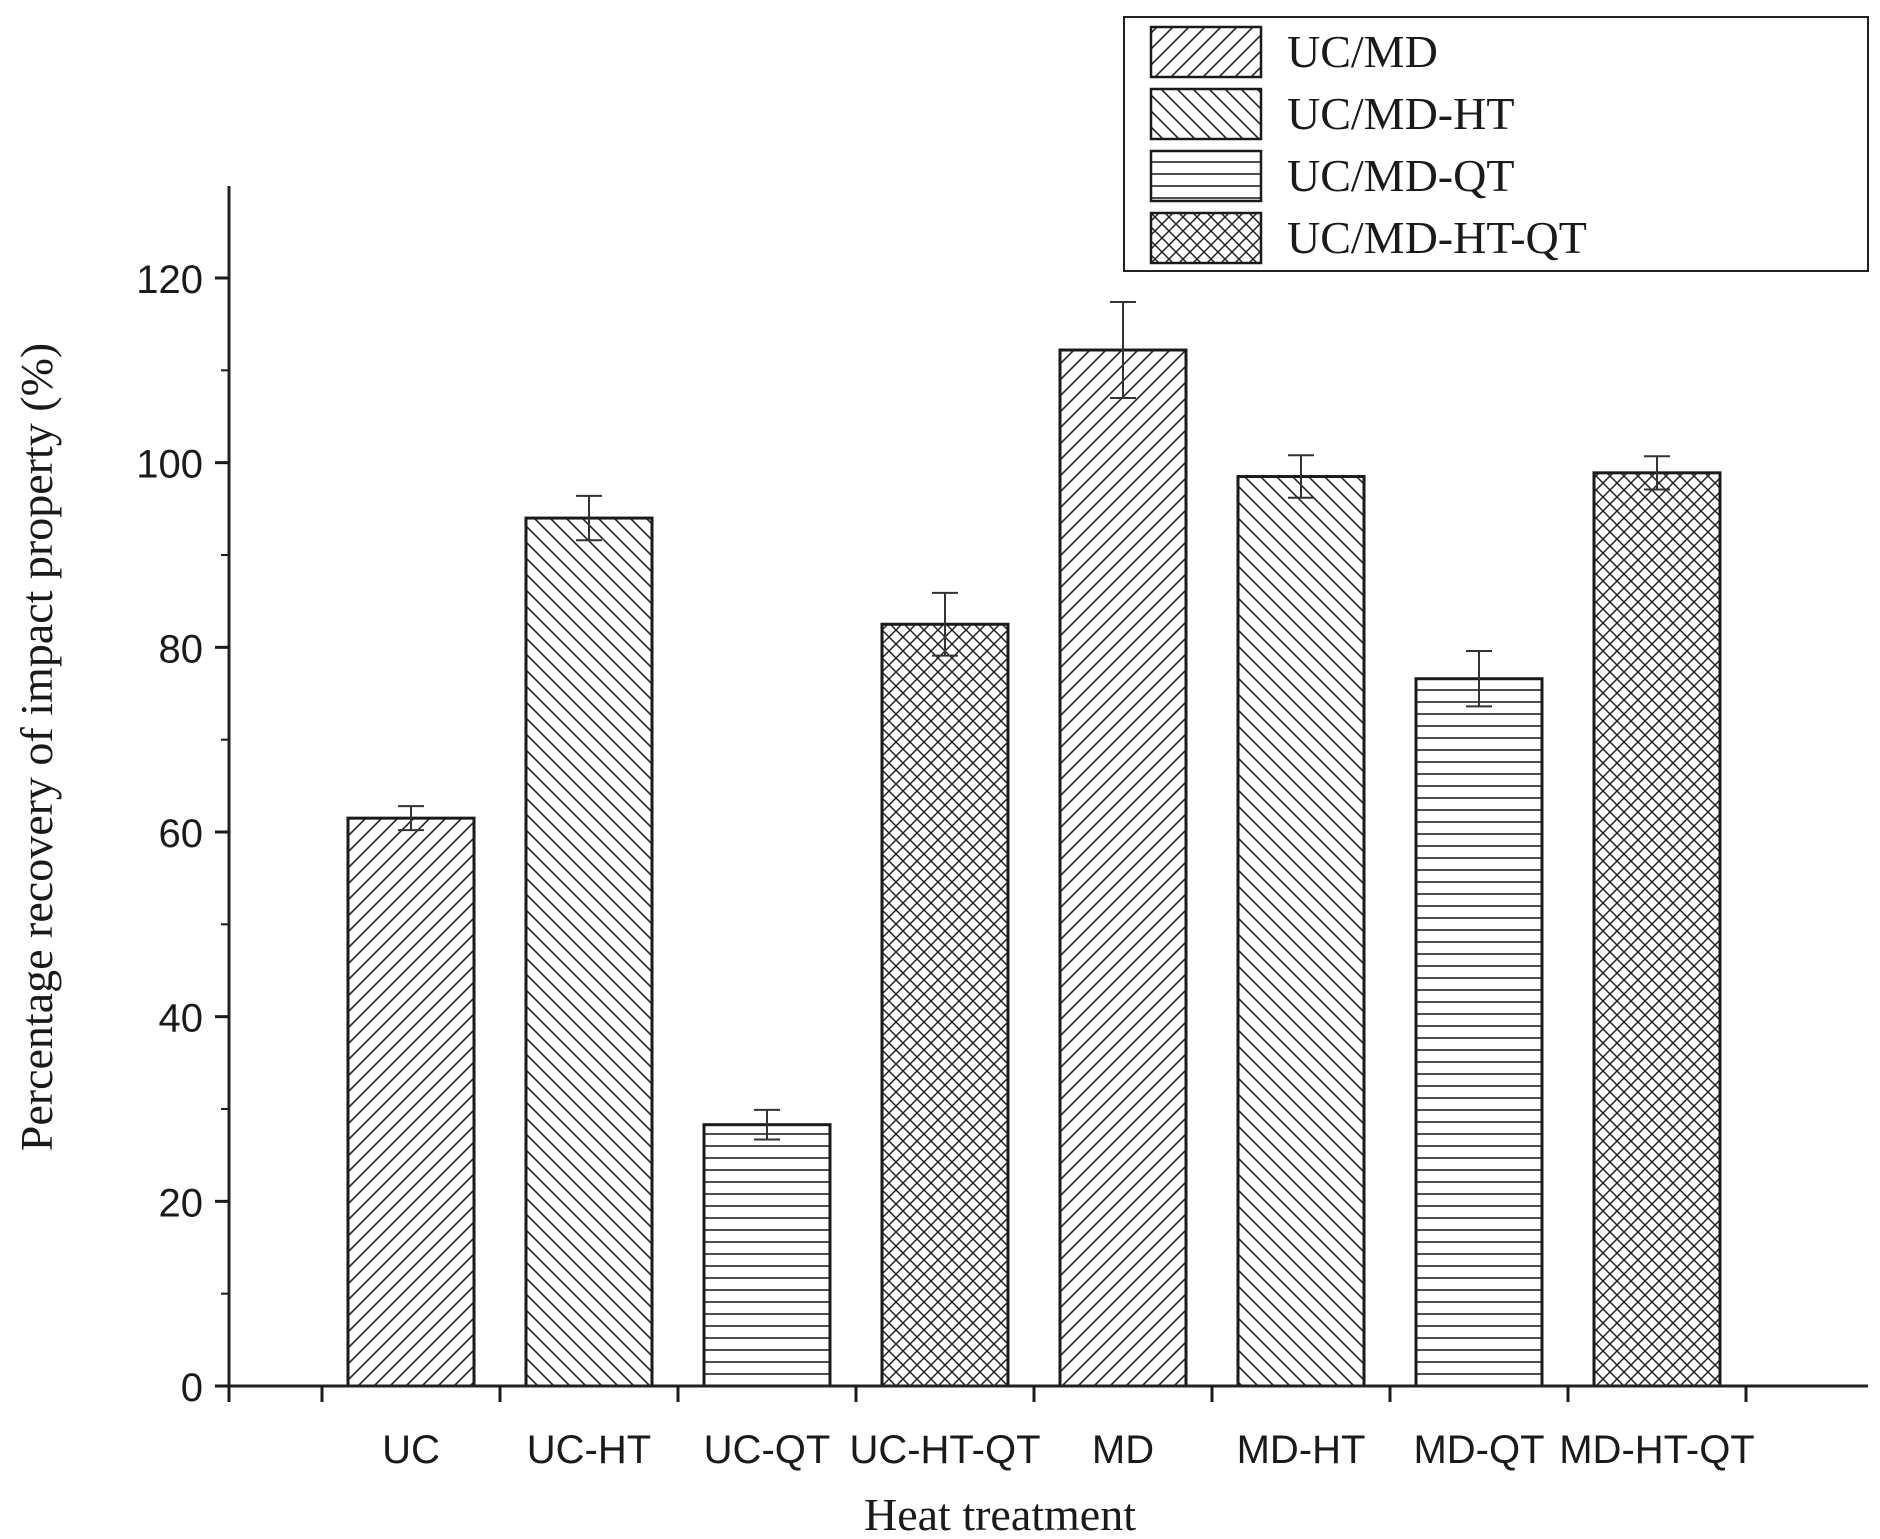 This screenshot has height=1539, width=1880. I want to click on legend-item: UC/MD-QT, so click(1331, 176).